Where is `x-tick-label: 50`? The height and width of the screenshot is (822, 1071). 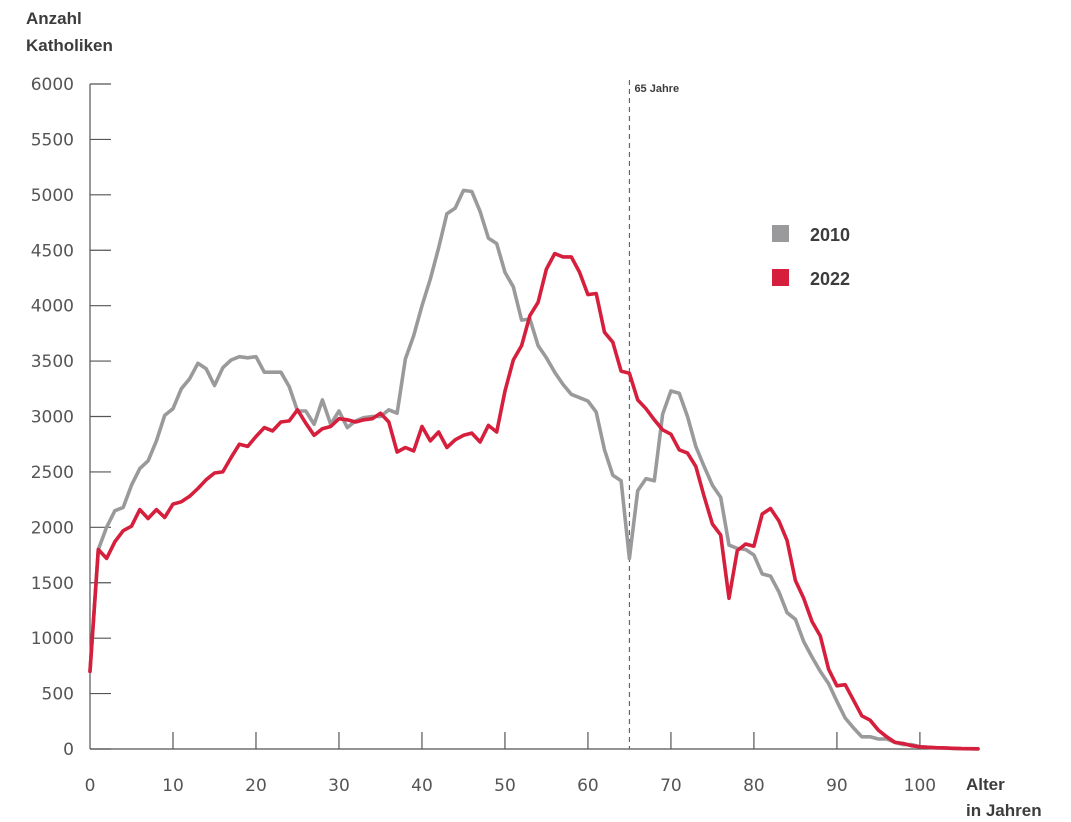
x-tick-label: 50 is located at coordinates (505, 786).